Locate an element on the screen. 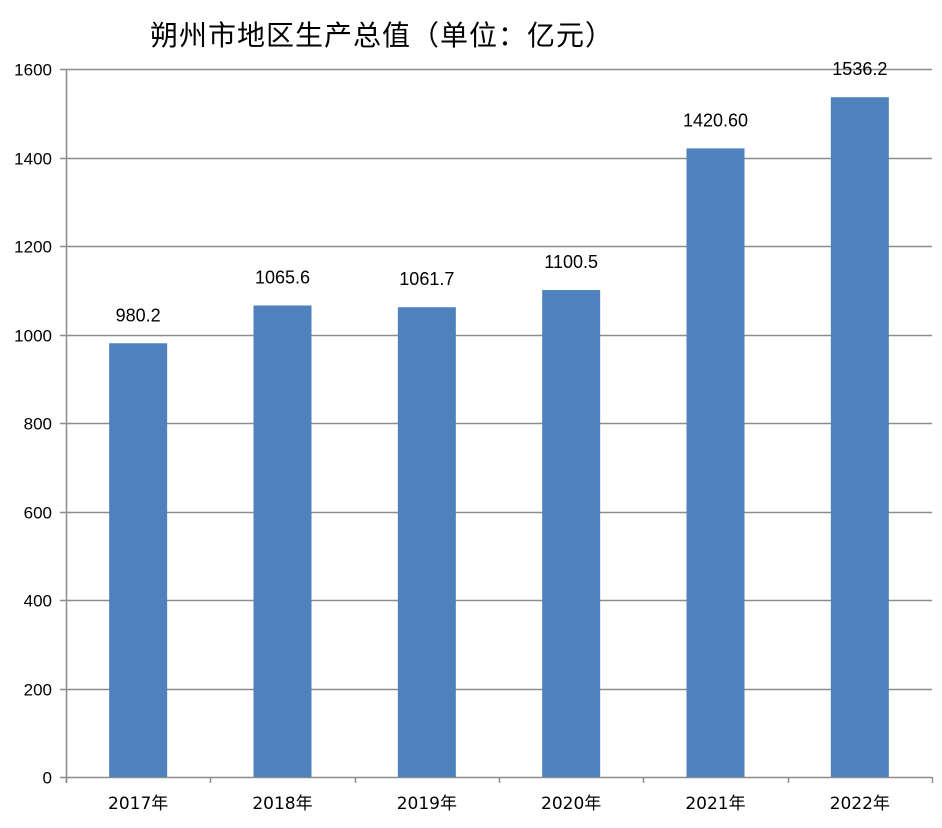 The image size is (942, 828). x-category-label: 2020年 is located at coordinates (571, 804).